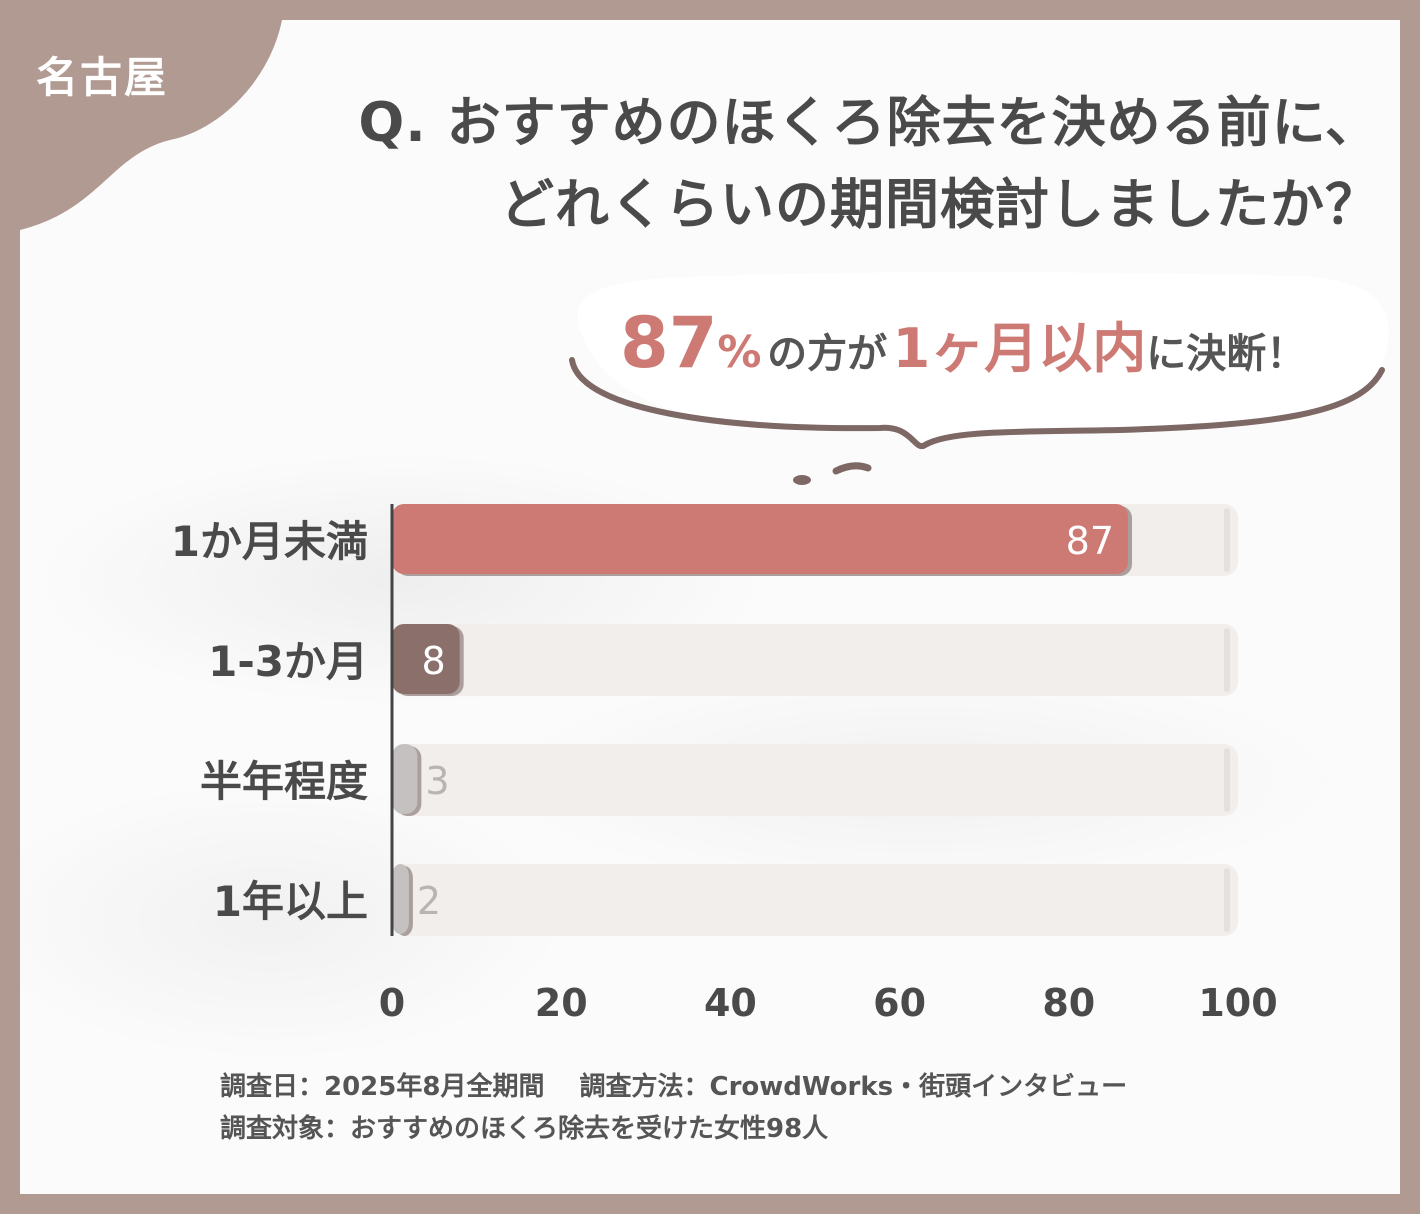 The height and width of the screenshot is (1214, 1420). Describe the element at coordinates (1068, 1003) in the screenshot. I see `x-tick-label: 80` at that location.